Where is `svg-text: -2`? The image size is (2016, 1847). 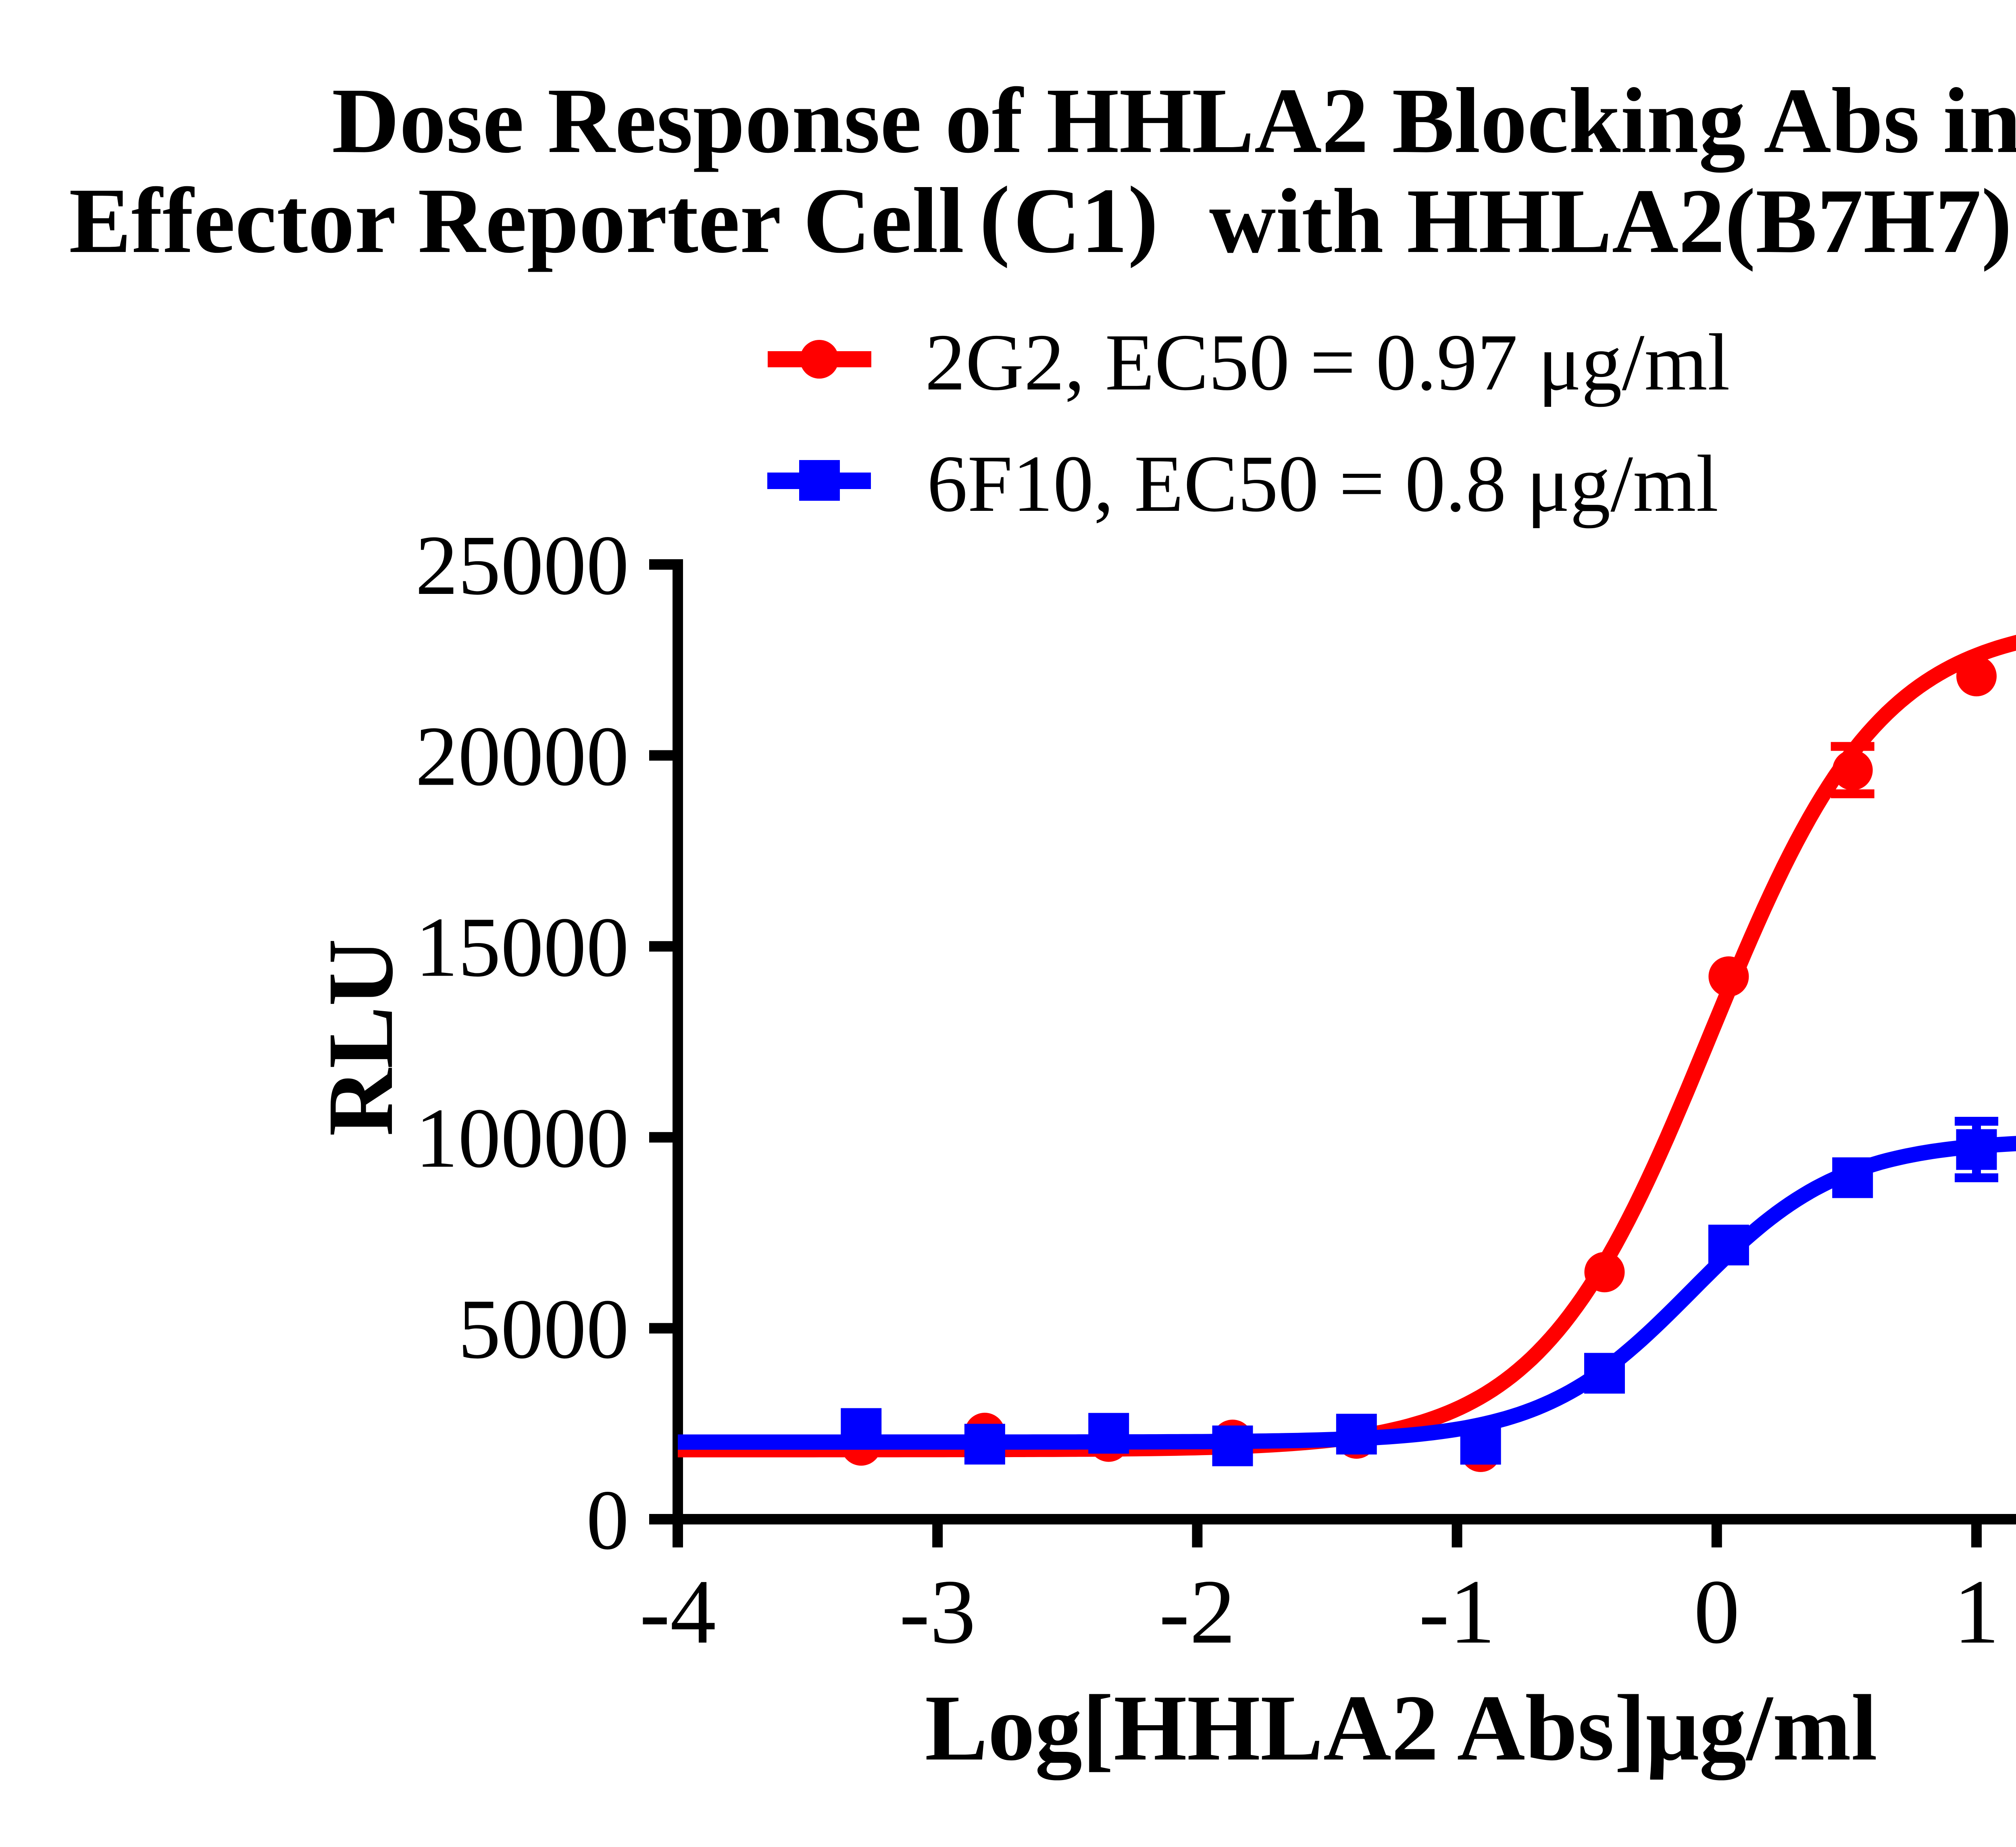 svg-text: -2 is located at coordinates (1197, 1612).